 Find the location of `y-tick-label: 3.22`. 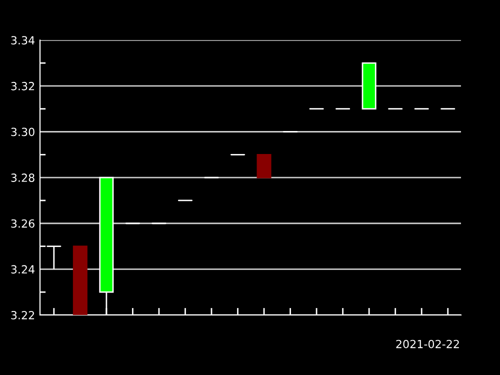

y-tick-label: 3.22 is located at coordinates (22, 315).